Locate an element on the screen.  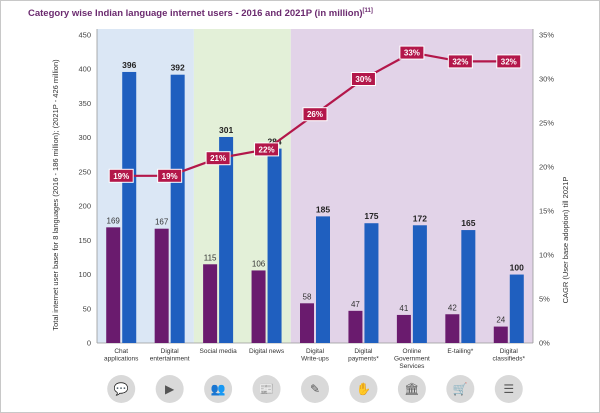
y2-tick-label: 5% is located at coordinates (544, 299).